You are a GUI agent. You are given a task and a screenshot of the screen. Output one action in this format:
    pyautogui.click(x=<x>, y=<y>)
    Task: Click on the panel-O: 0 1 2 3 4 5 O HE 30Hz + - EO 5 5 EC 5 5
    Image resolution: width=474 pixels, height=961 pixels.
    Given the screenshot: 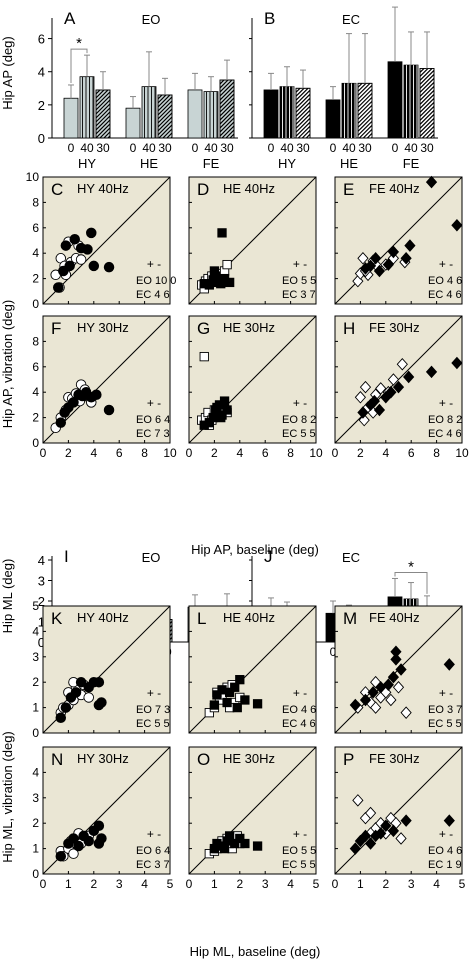 What is the action you would take?
    pyautogui.click(x=253, y=818)
    